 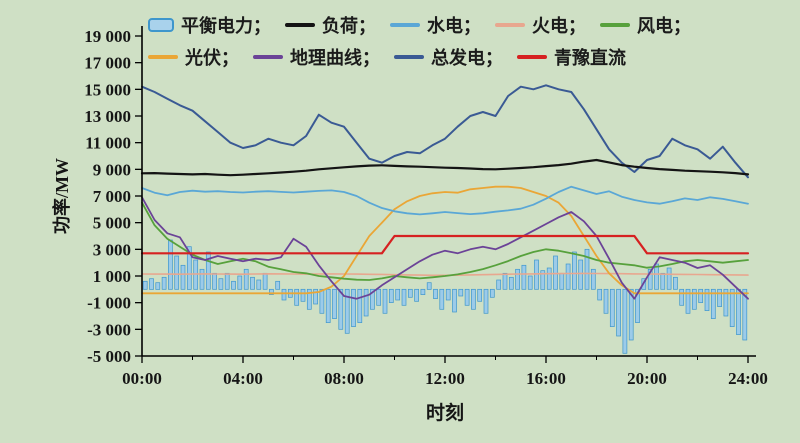 I want to click on legend-swatch-total-generation, so click(x=409, y=57).